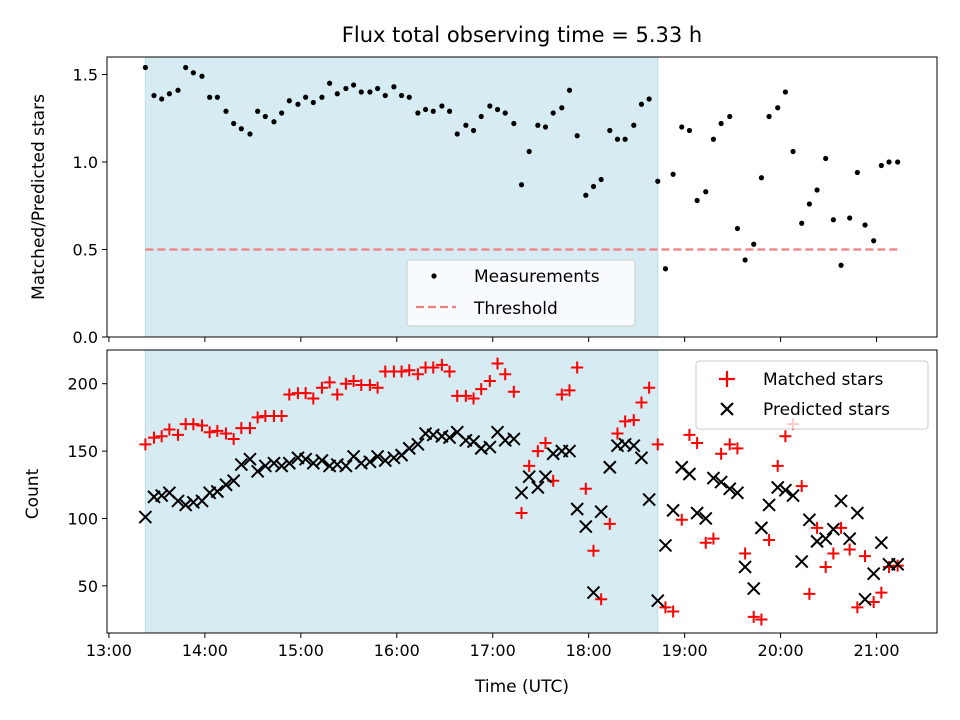  What do you see at coordinates (39, 197) in the screenshot?
I see `ratio-y-axis-label: Matched/Predicted stars` at bounding box center [39, 197].